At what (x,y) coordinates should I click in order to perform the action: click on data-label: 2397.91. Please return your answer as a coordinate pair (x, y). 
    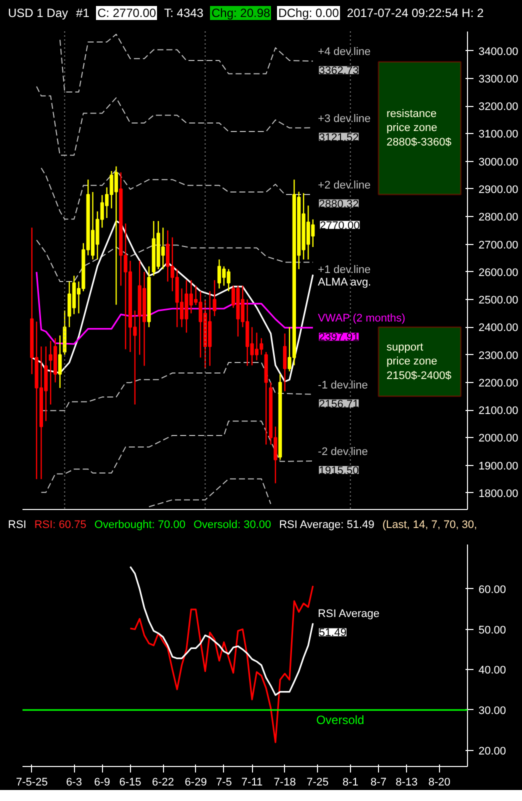
    Looking at the image, I should click on (338, 338).